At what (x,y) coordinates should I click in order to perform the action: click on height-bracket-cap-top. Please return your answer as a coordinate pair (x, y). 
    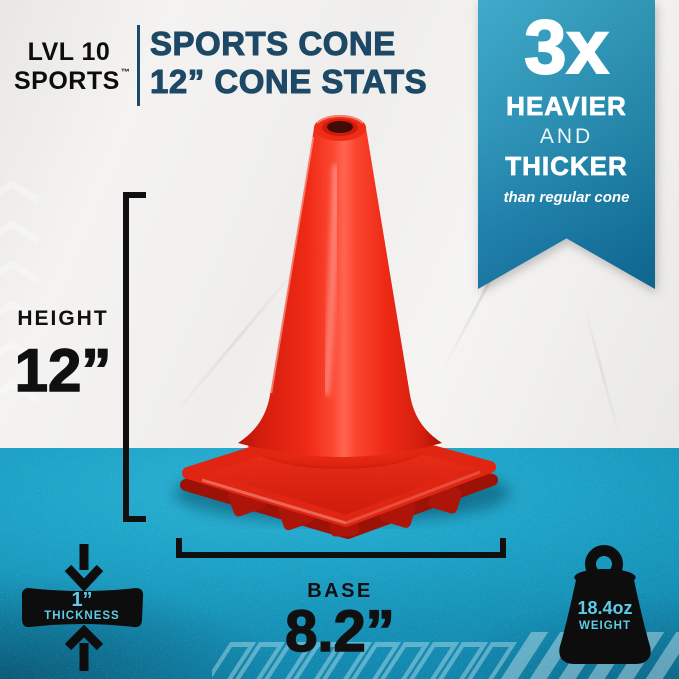
    Looking at the image, I should click on (134, 195).